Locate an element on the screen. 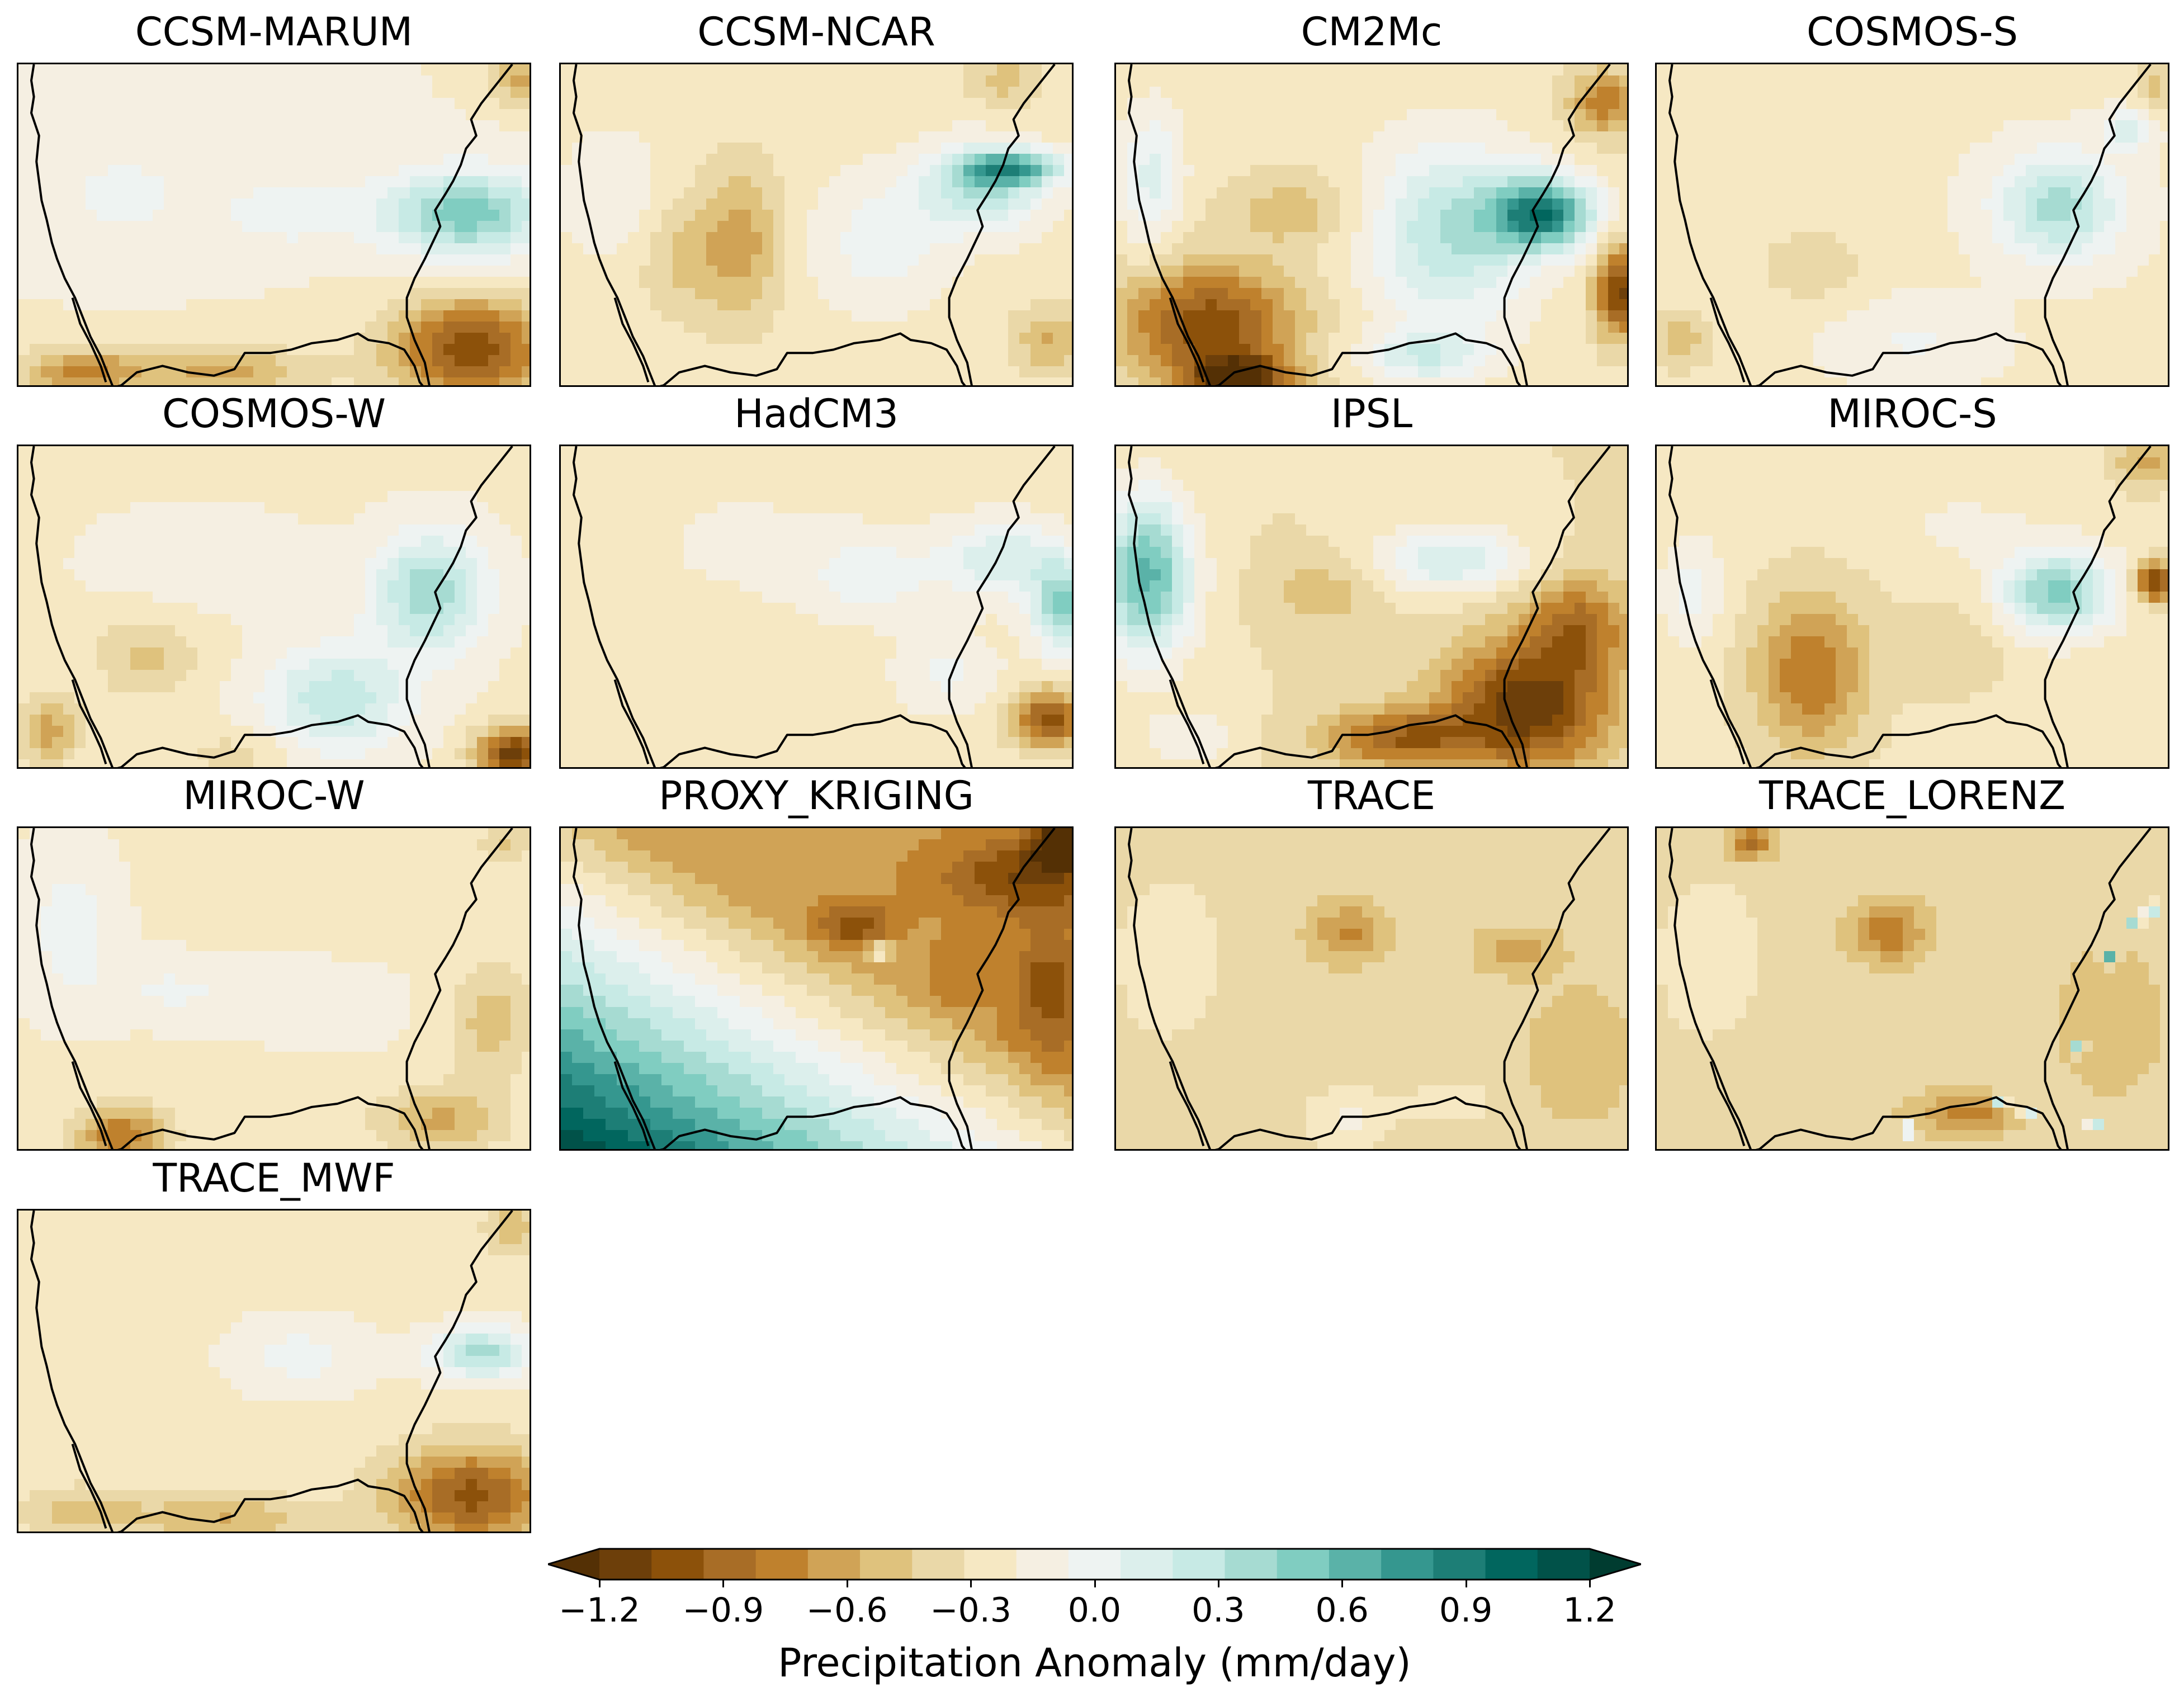 The height and width of the screenshot is (1697, 2184). colorbar-tick-label: −0.6 is located at coordinates (847, 1610).